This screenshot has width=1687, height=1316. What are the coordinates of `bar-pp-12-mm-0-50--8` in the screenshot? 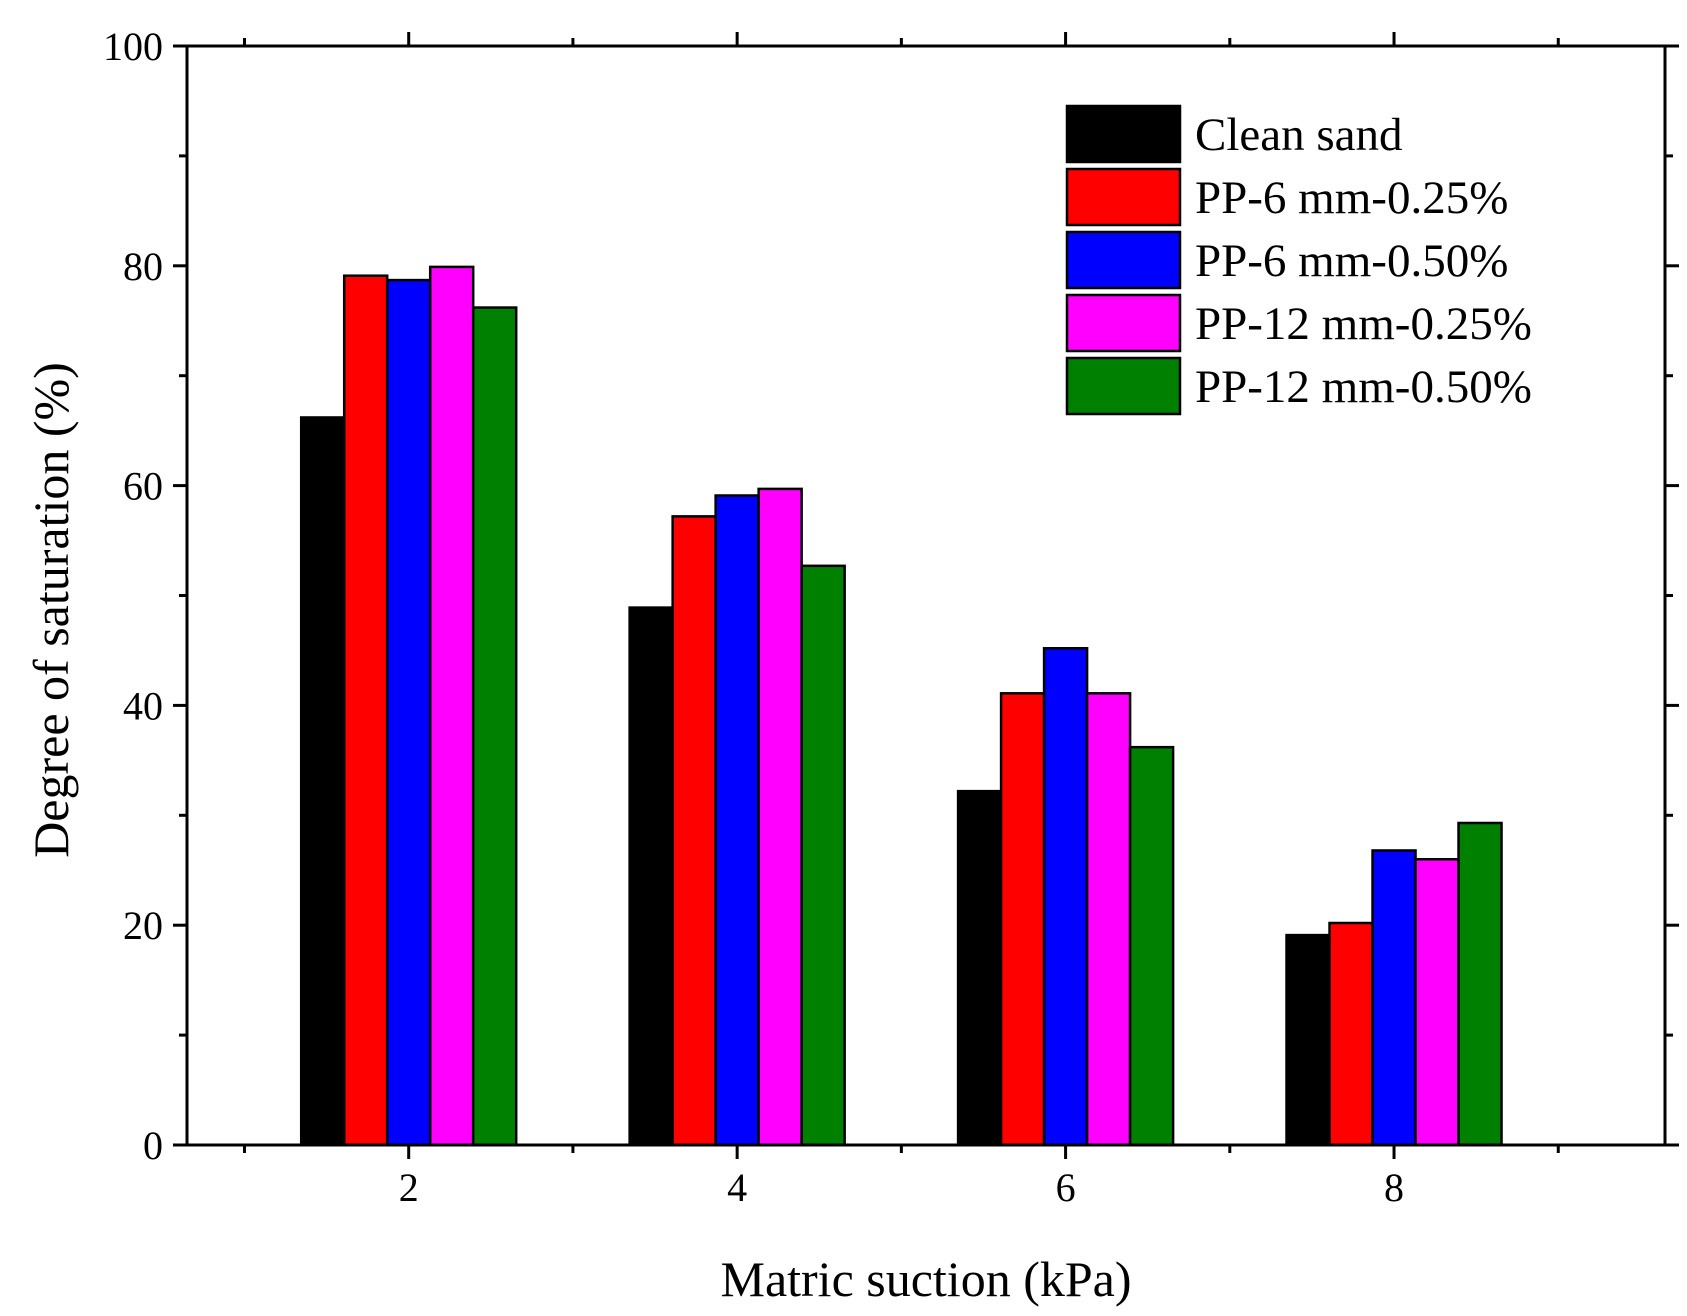 It's located at (1480, 984).